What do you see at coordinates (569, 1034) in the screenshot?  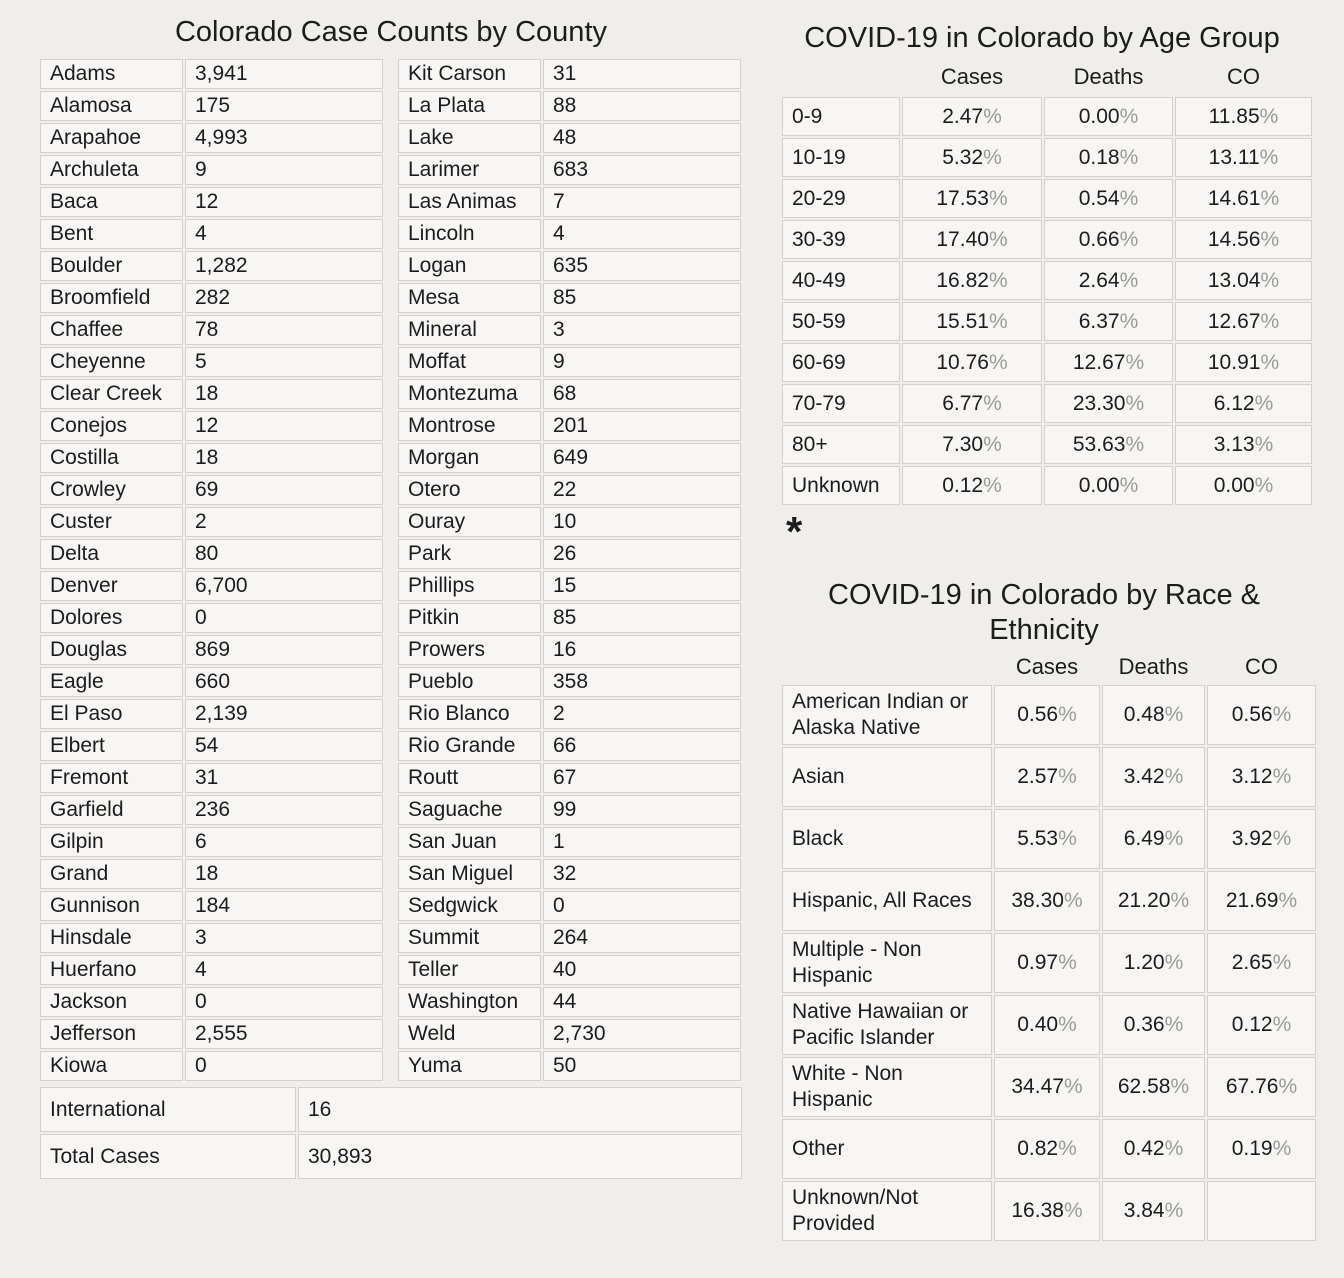 I see `table-row: Weld 2,730` at bounding box center [569, 1034].